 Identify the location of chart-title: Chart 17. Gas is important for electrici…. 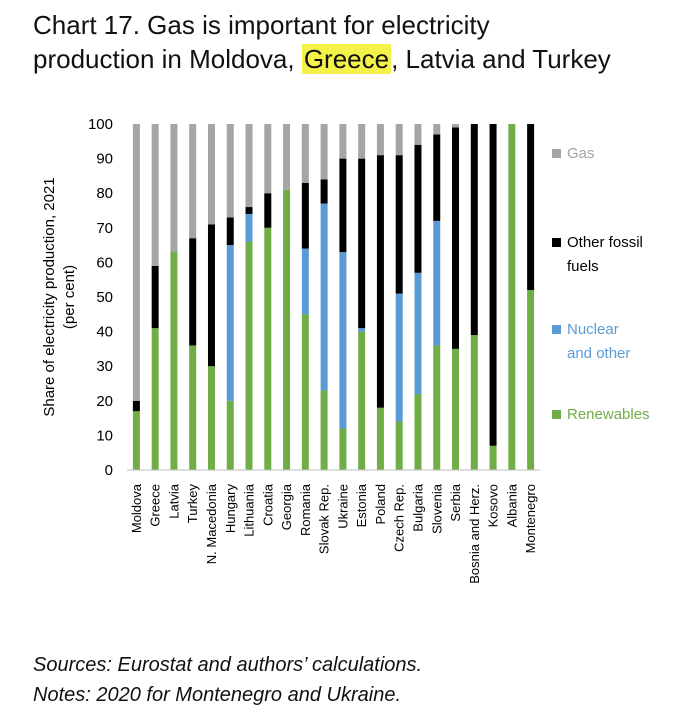
(353, 42).